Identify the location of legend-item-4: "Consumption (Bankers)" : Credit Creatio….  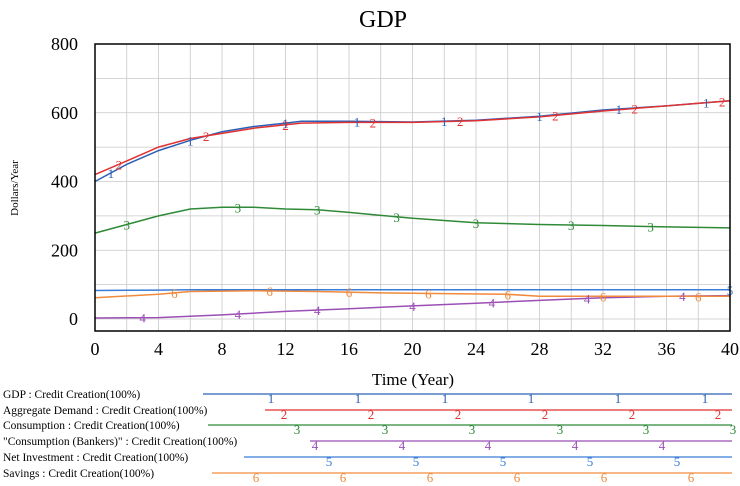
(367, 444).